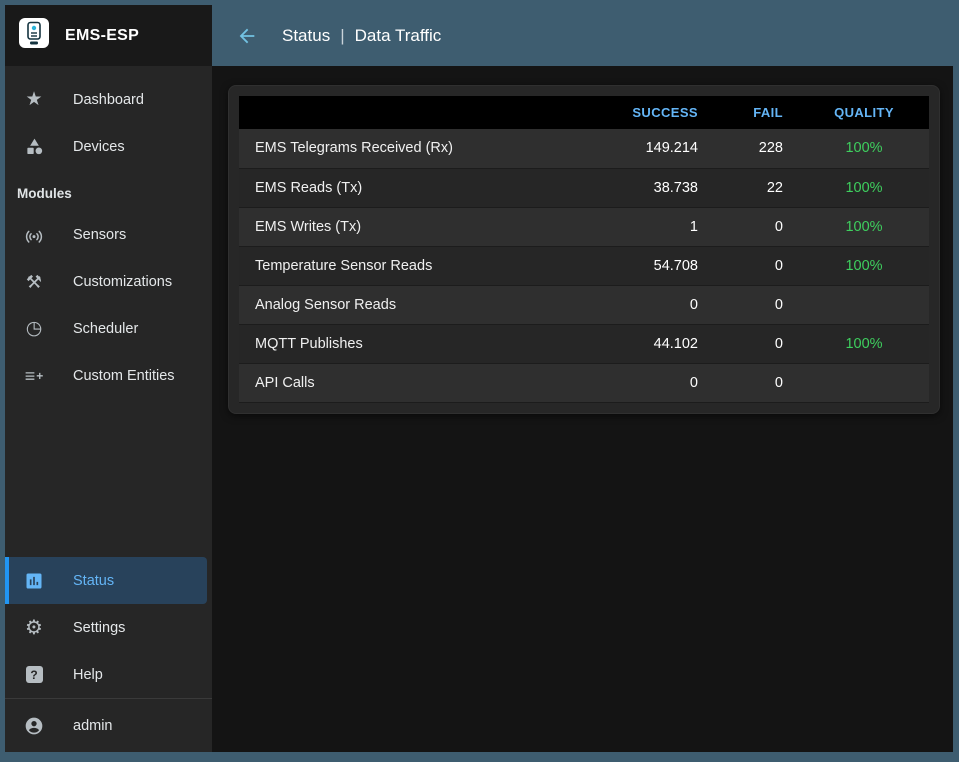 This screenshot has height=762, width=959. Describe the element at coordinates (94, 580) in the screenshot. I see `sidebar-item-label: Status` at that location.